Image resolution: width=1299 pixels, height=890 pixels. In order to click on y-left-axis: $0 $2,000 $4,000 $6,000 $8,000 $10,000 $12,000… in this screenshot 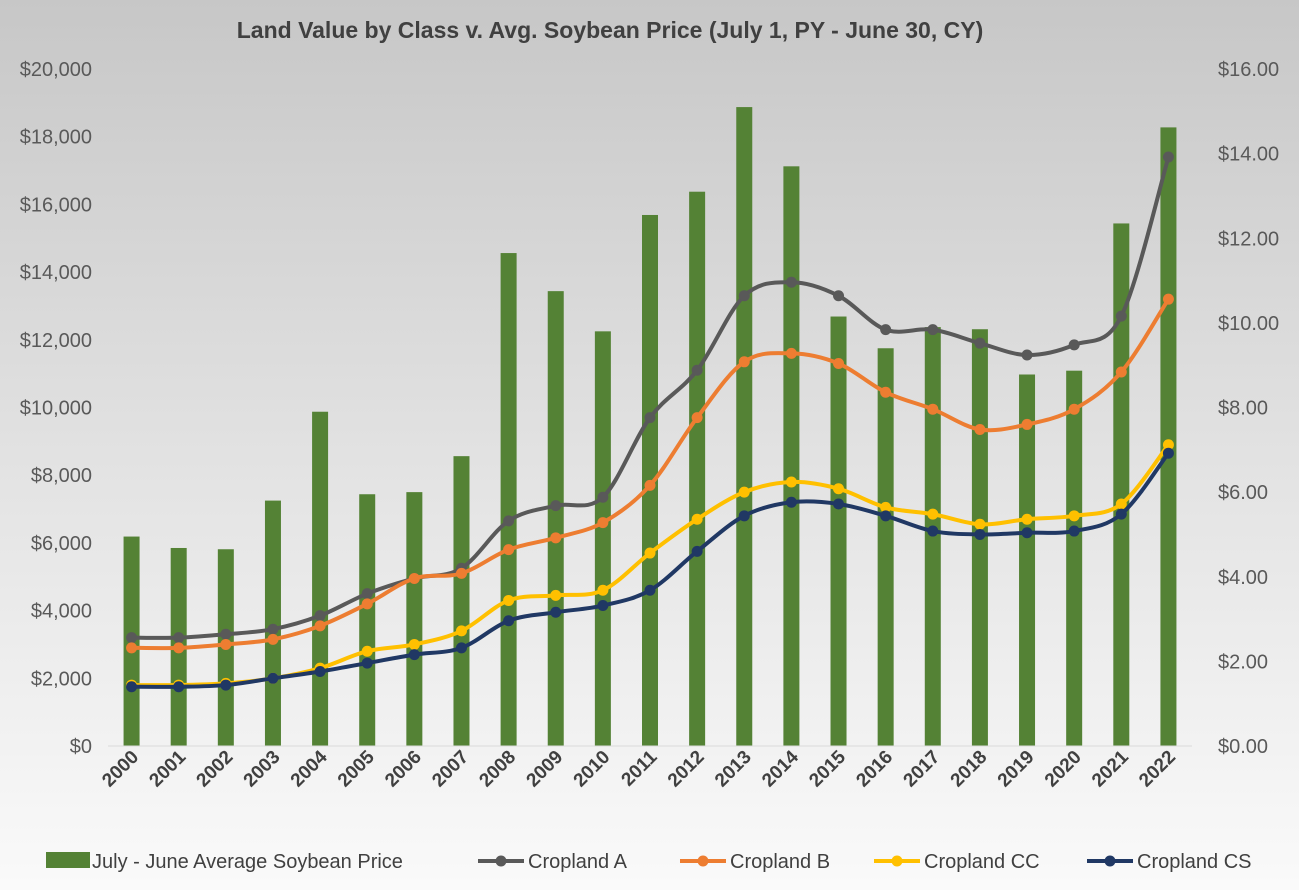, I will do `click(56, 408)`.